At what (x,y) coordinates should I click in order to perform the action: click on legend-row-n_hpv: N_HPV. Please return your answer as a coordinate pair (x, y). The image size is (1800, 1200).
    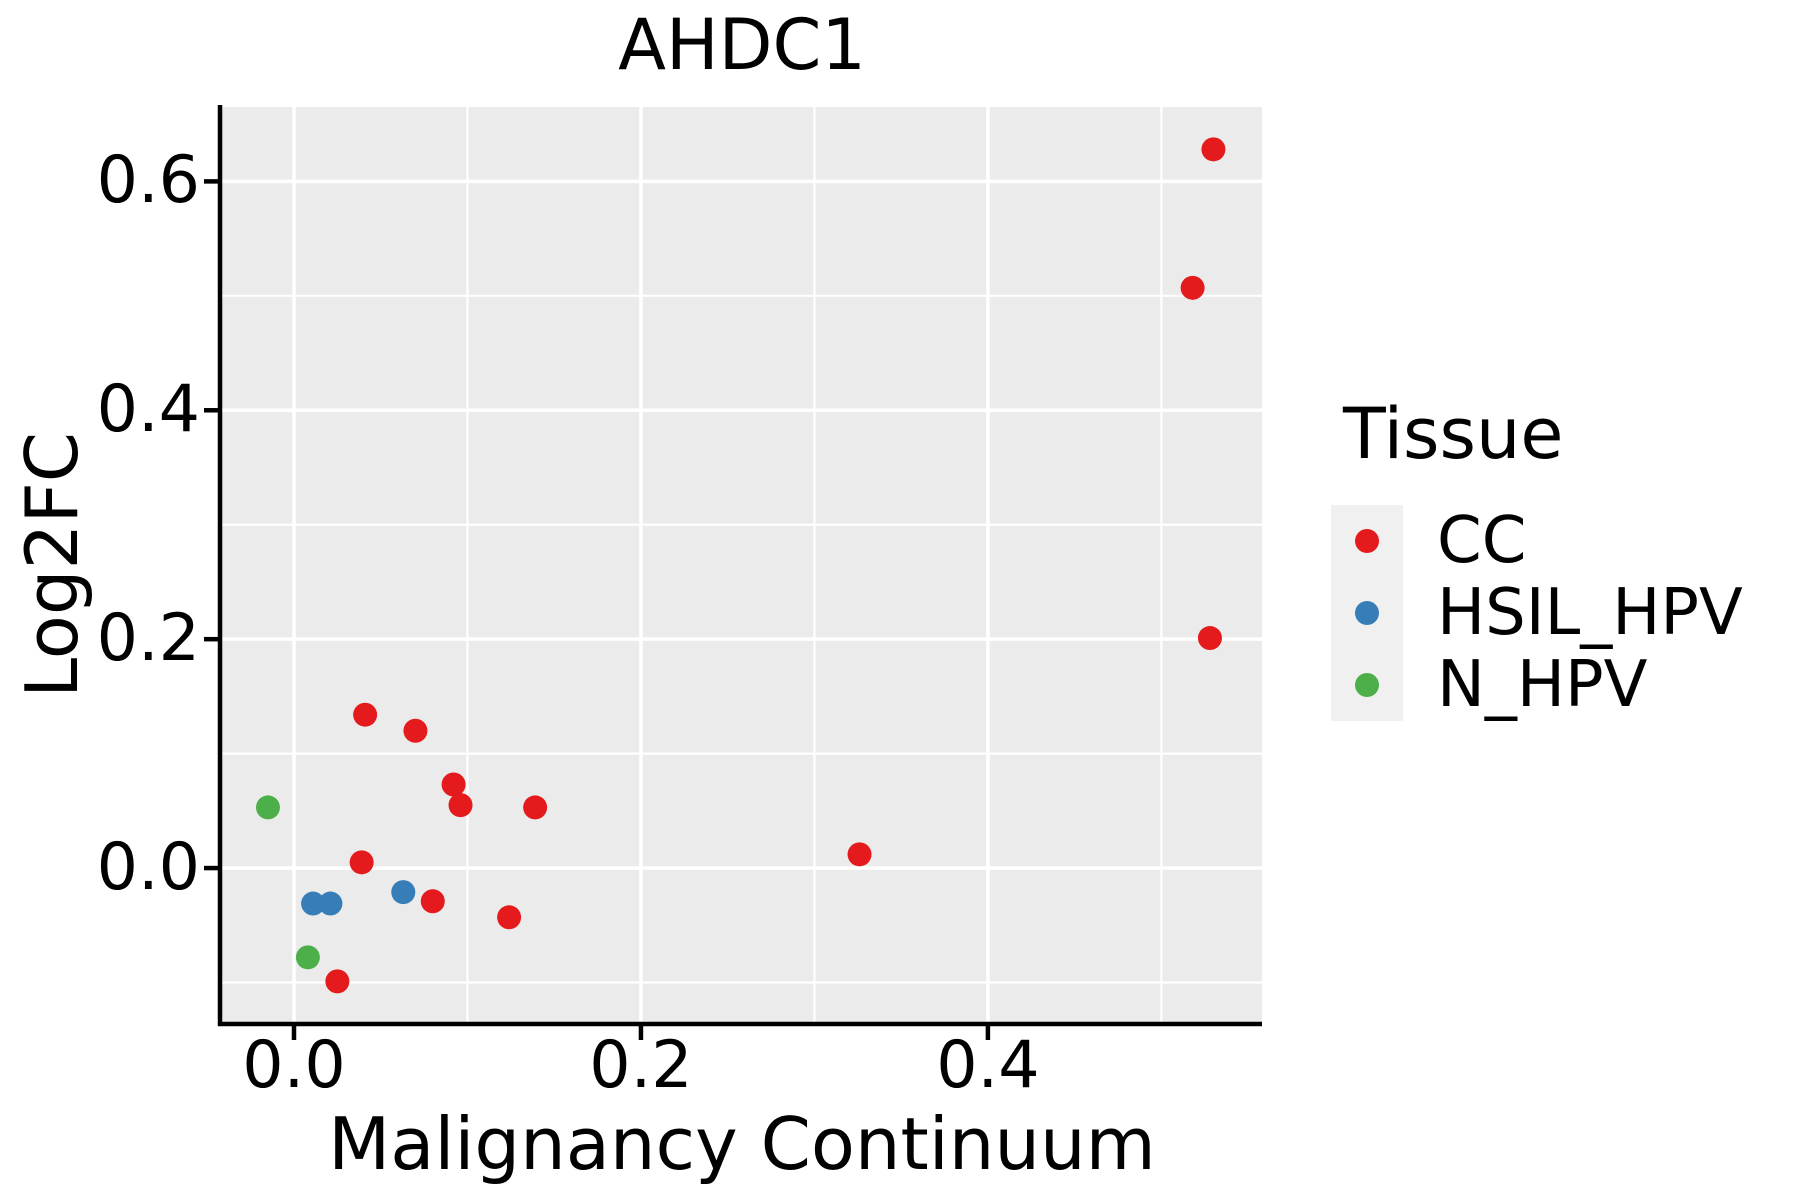
    Looking at the image, I should click on (1537, 685).